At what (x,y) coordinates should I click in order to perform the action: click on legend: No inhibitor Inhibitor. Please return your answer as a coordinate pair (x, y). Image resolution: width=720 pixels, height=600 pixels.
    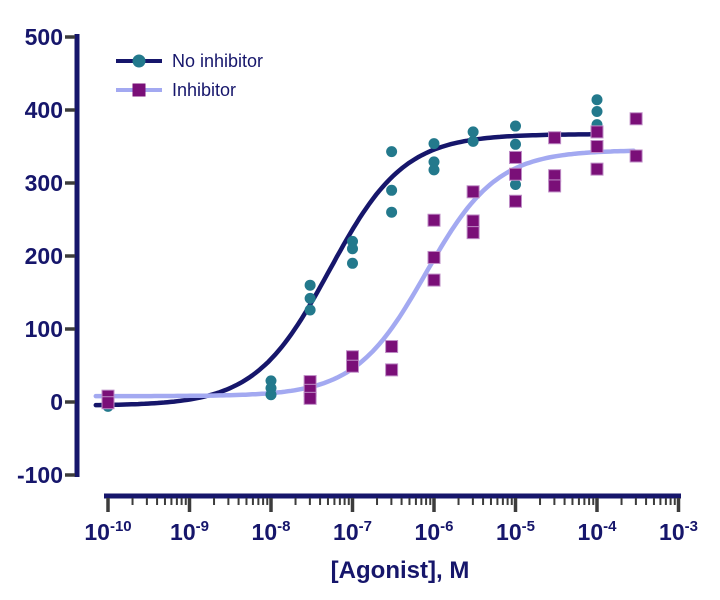
    Looking at the image, I should click on (189, 75).